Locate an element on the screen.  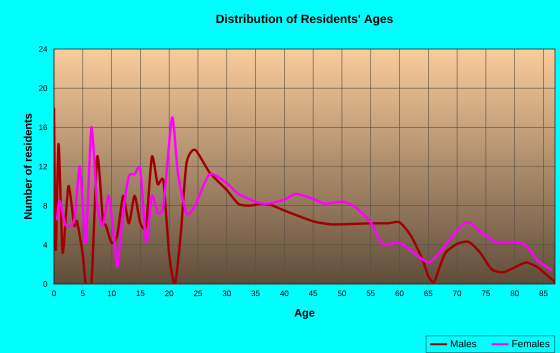
y-axis-title: Number of residents is located at coordinates (28, 167).